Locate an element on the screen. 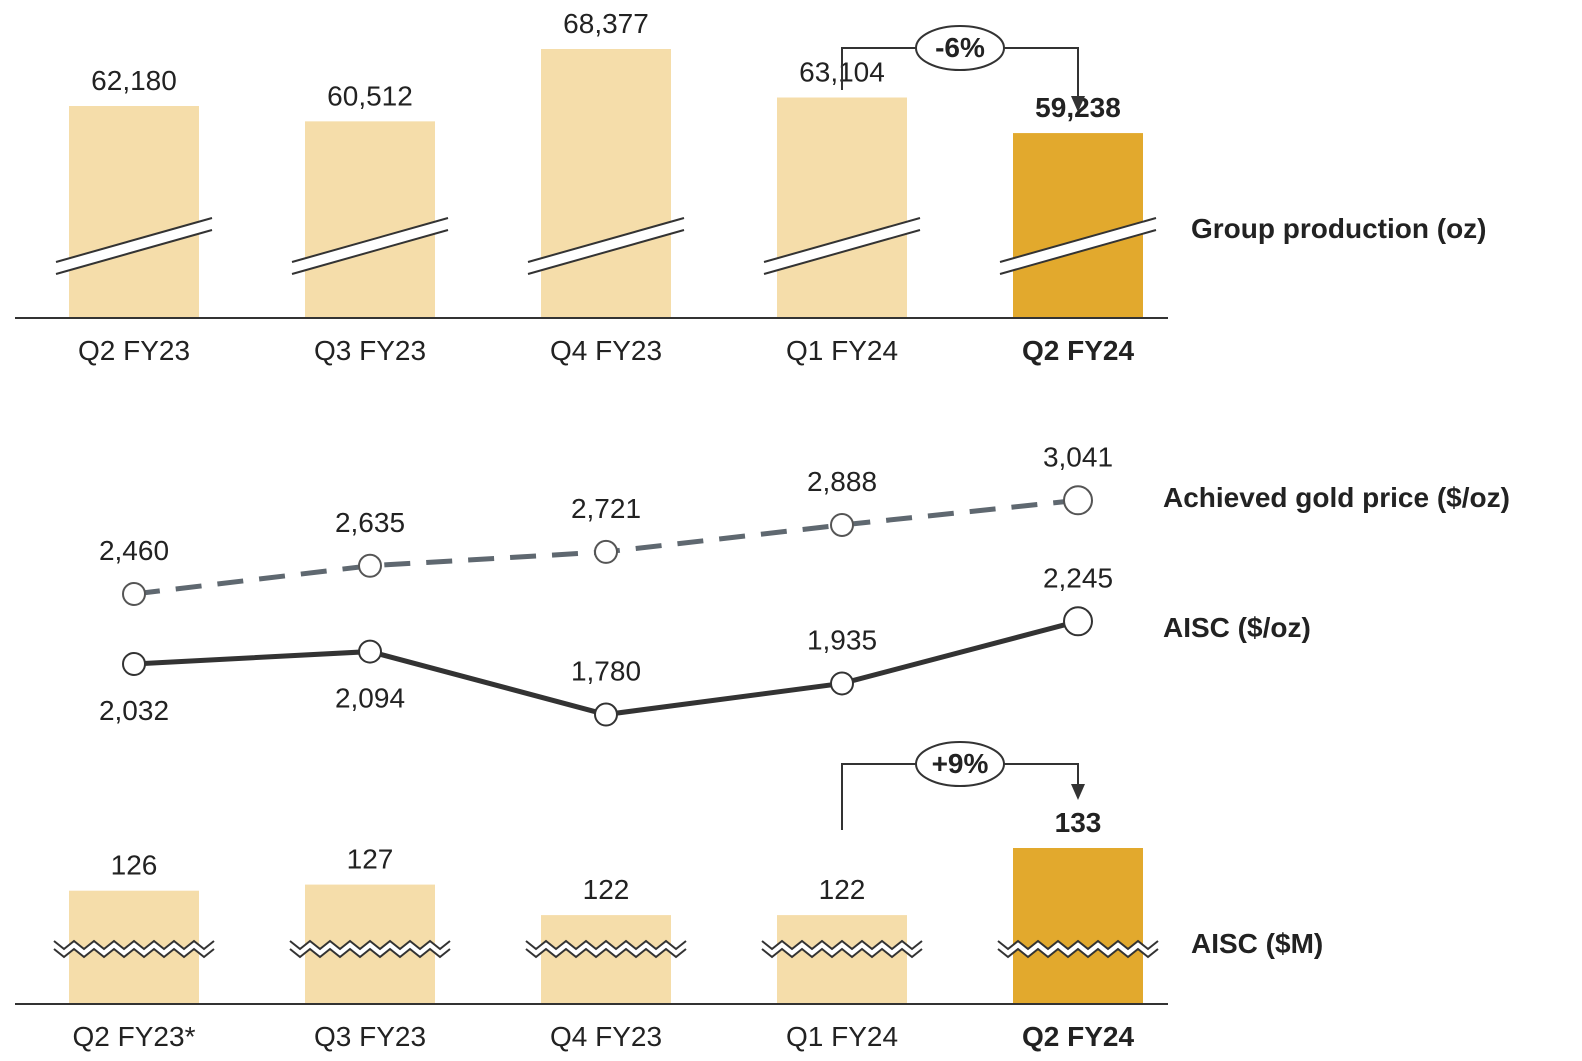 The height and width of the screenshot is (1061, 1582). p1-category-label-0: Q2 FY23 is located at coordinates (134, 350).